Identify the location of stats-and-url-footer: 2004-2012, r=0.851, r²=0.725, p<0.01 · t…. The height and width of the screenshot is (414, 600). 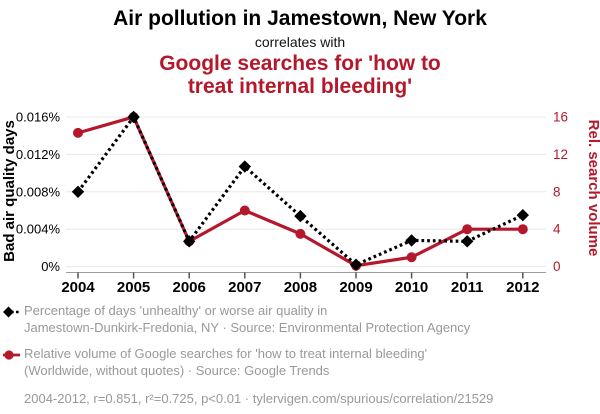
(259, 398).